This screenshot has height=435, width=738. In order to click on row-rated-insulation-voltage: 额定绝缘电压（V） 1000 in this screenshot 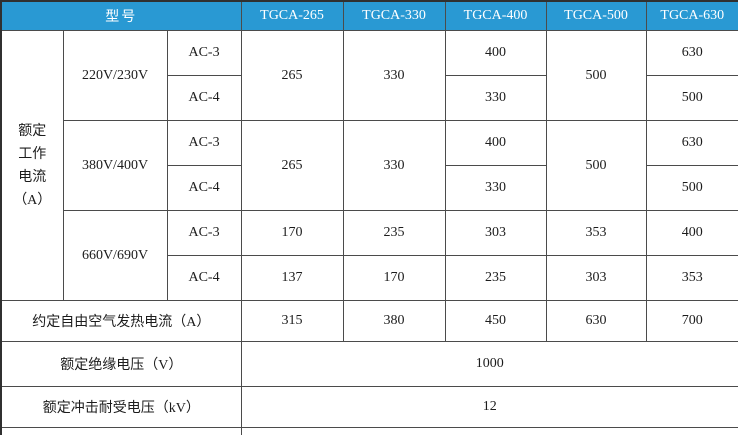, I will do `click(369, 364)`.